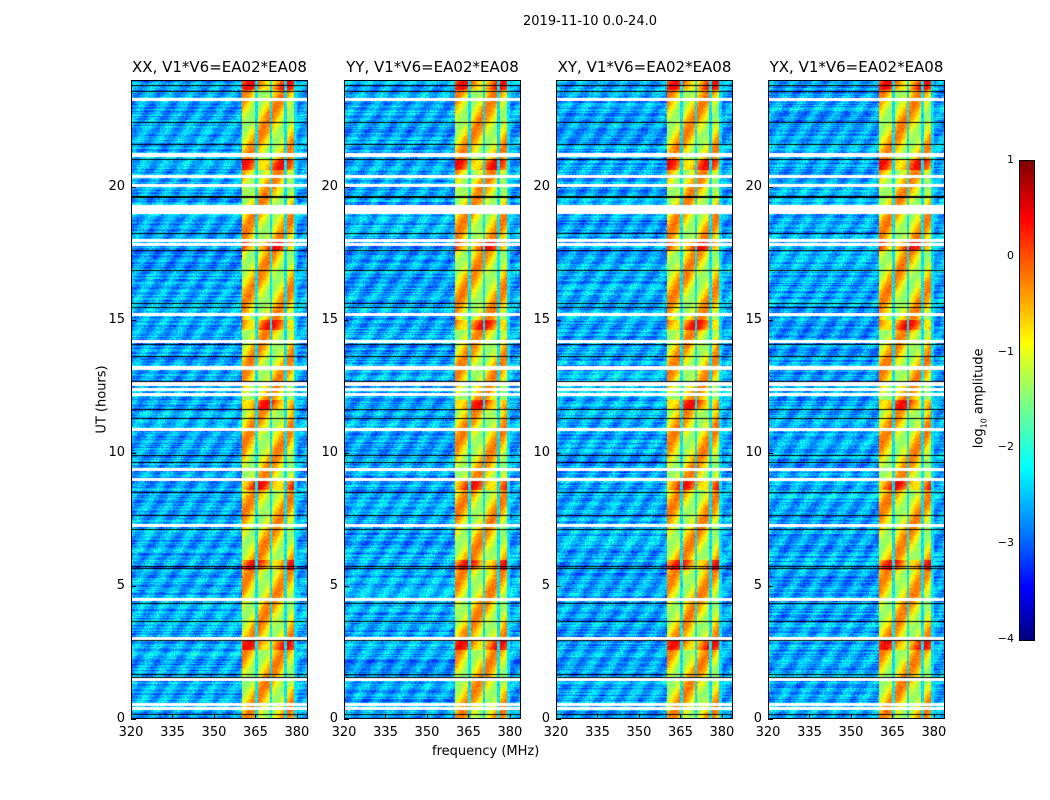 Image resolution: width=1050 pixels, height=800 pixels. Describe the element at coordinates (432, 67) in the screenshot. I see `panel-title: YY, V1*V6=EA02*EA08` at that location.